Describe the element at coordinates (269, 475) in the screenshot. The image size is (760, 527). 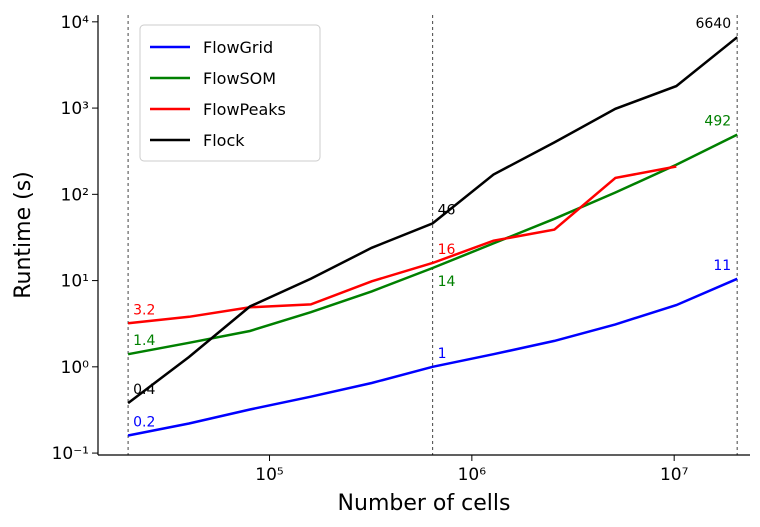
I see `x-tick-label: 10⁵` at that location.